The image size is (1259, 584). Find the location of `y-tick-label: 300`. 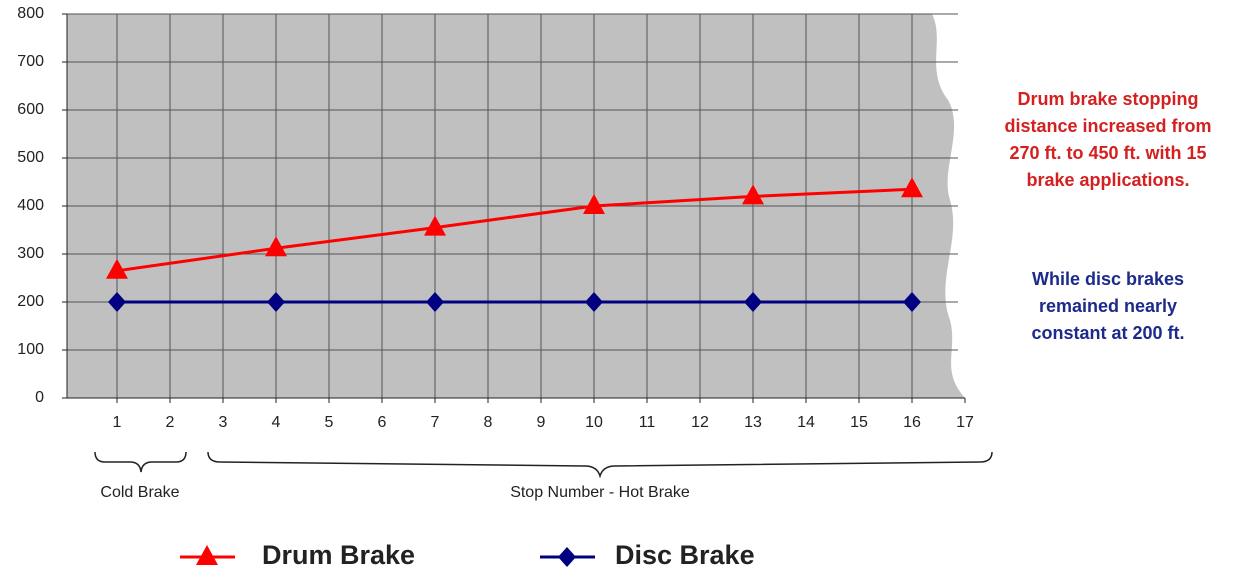

y-tick-label: 300 is located at coordinates (30, 253).